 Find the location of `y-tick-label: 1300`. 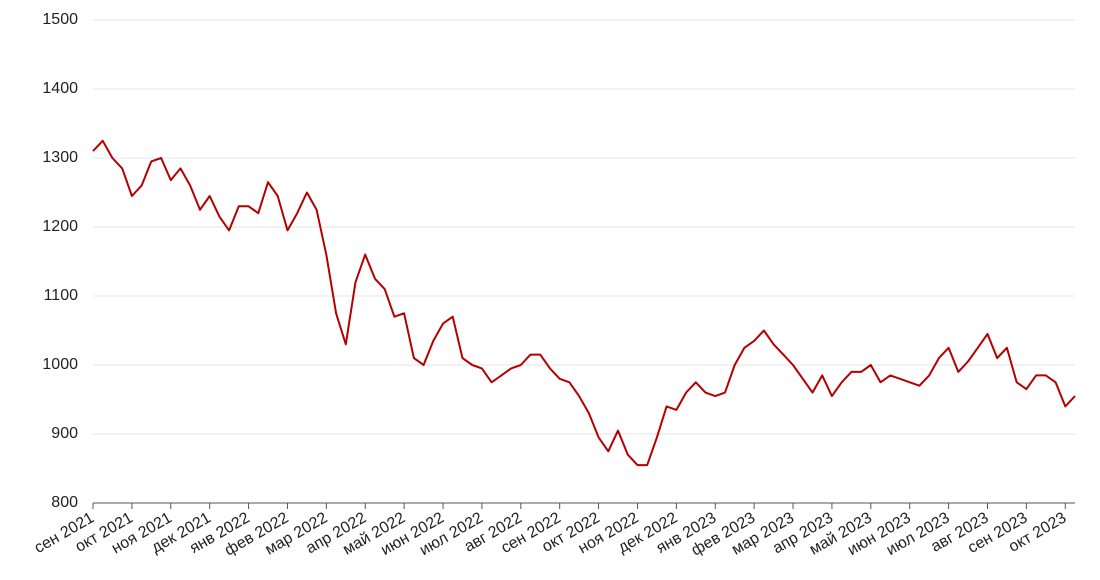

y-tick-label: 1300 is located at coordinates (60, 157).